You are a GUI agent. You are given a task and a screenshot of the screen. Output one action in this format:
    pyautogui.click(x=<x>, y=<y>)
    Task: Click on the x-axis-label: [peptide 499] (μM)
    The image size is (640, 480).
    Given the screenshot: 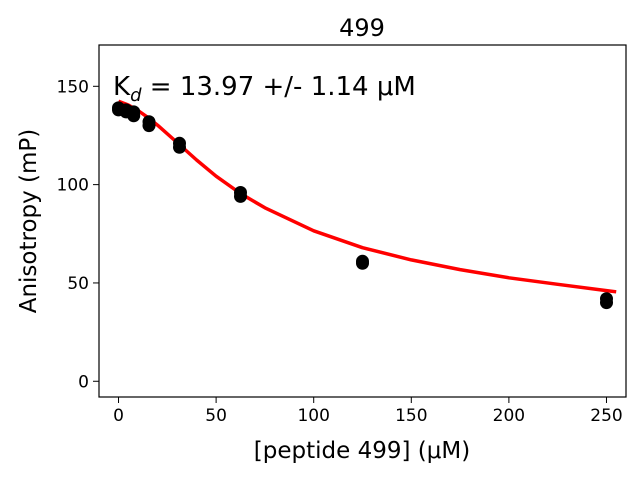 What is the action you would take?
    pyautogui.click(x=362, y=451)
    